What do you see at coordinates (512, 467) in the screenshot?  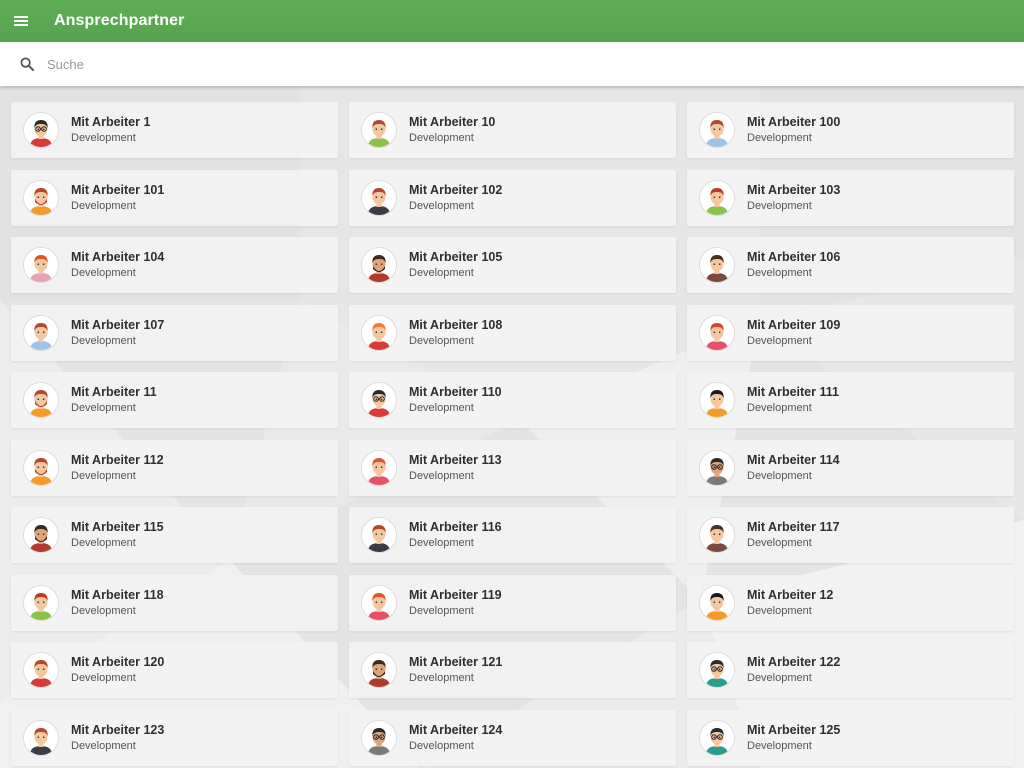 I see `contact-card: Mit Arbeiter 113 Development` at bounding box center [512, 467].